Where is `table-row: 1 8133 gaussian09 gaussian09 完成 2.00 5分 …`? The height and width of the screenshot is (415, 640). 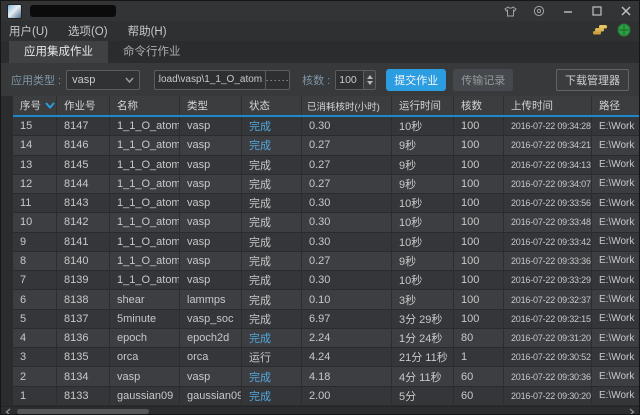
table-row: 1 8133 gaussian09 gaussian09 完成 2.00 5分 … is located at coordinates (326, 396).